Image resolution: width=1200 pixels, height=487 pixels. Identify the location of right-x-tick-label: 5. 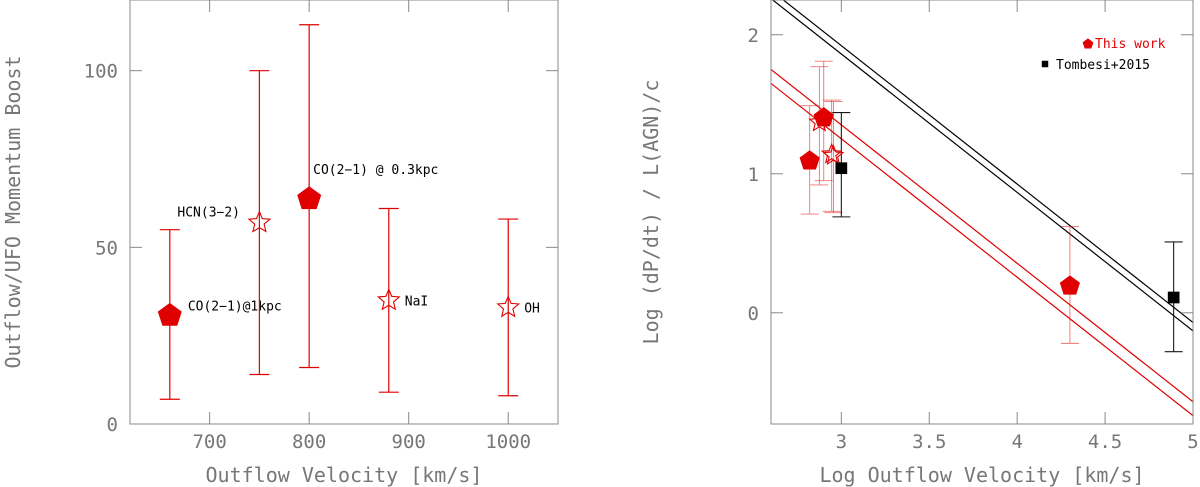
(1192, 442).